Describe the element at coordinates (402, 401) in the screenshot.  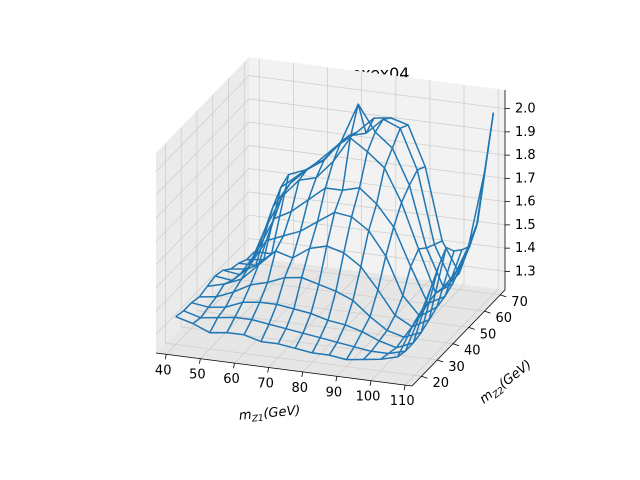
I see `x-tick-label: 110` at that location.